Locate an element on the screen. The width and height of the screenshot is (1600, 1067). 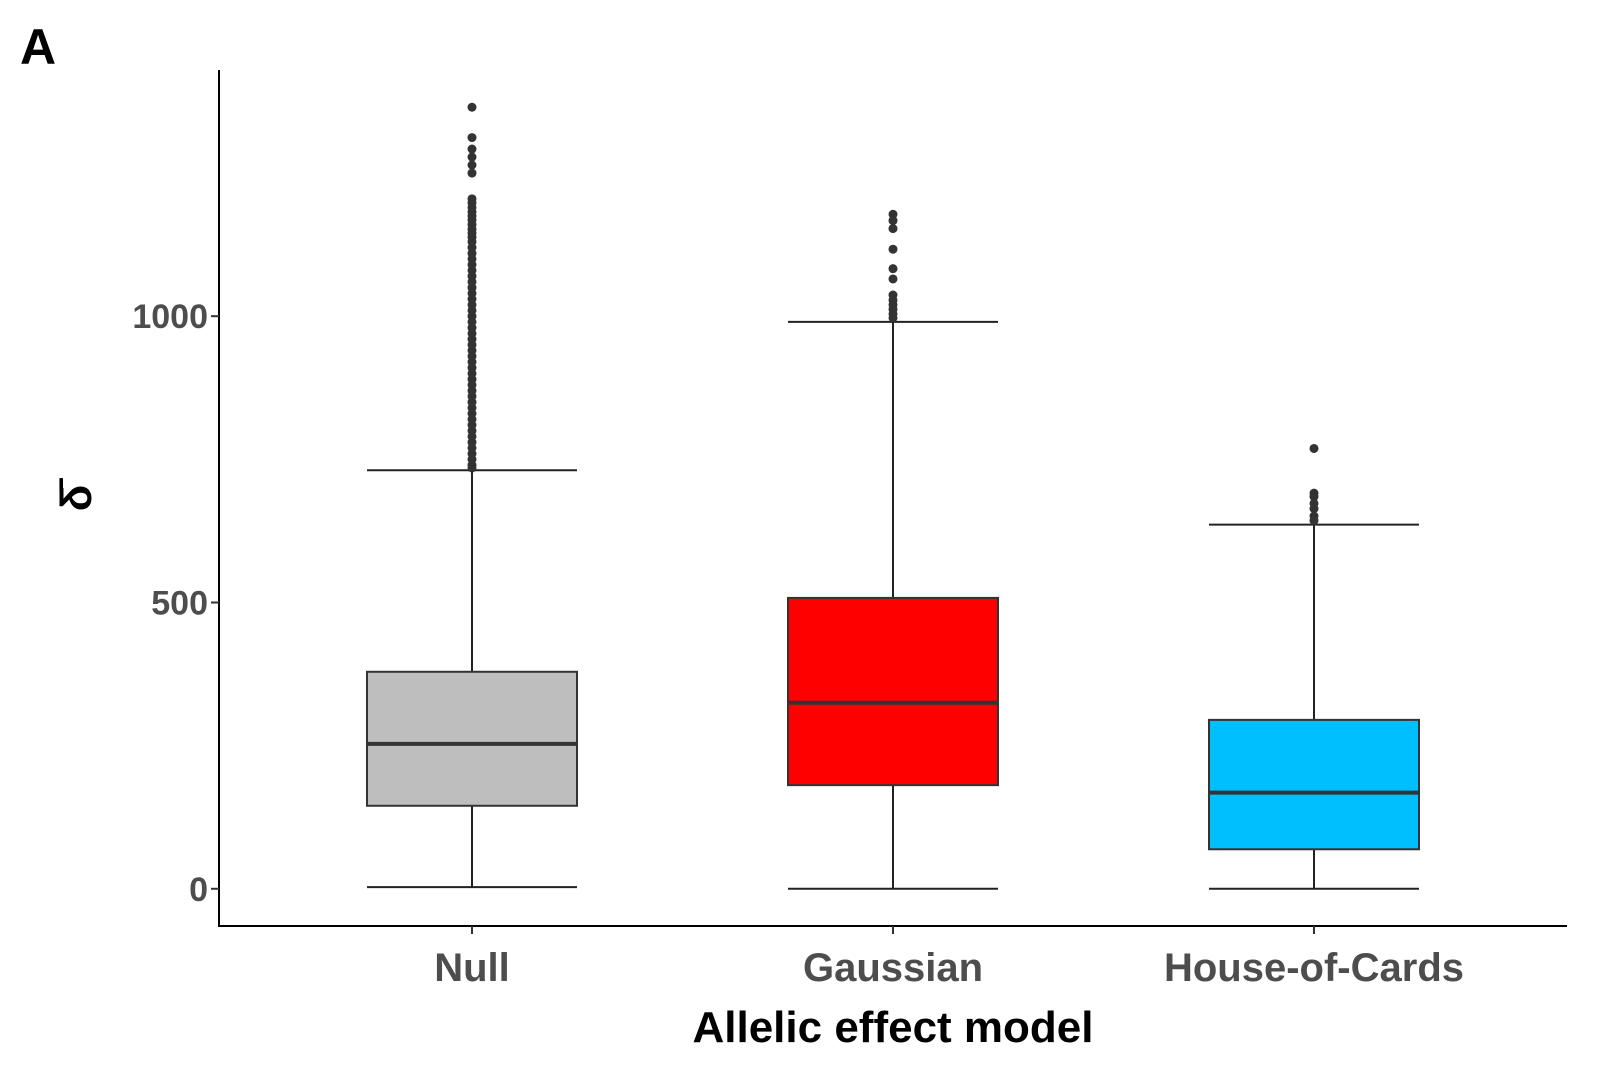
x-tick-label: Gaussian is located at coordinates (893, 968).